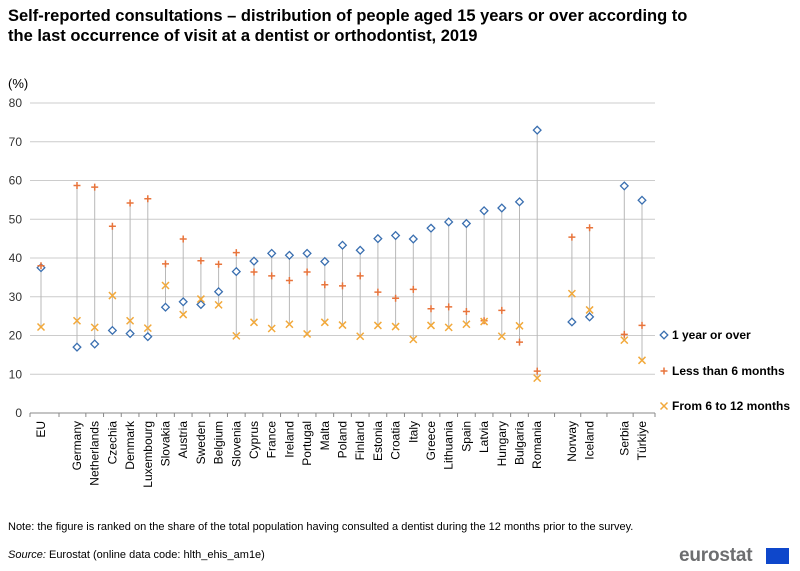 The width and height of the screenshot is (800, 571). What do you see at coordinates (95, 453) in the screenshot?
I see `x-tick-label: Netherlands` at bounding box center [95, 453].